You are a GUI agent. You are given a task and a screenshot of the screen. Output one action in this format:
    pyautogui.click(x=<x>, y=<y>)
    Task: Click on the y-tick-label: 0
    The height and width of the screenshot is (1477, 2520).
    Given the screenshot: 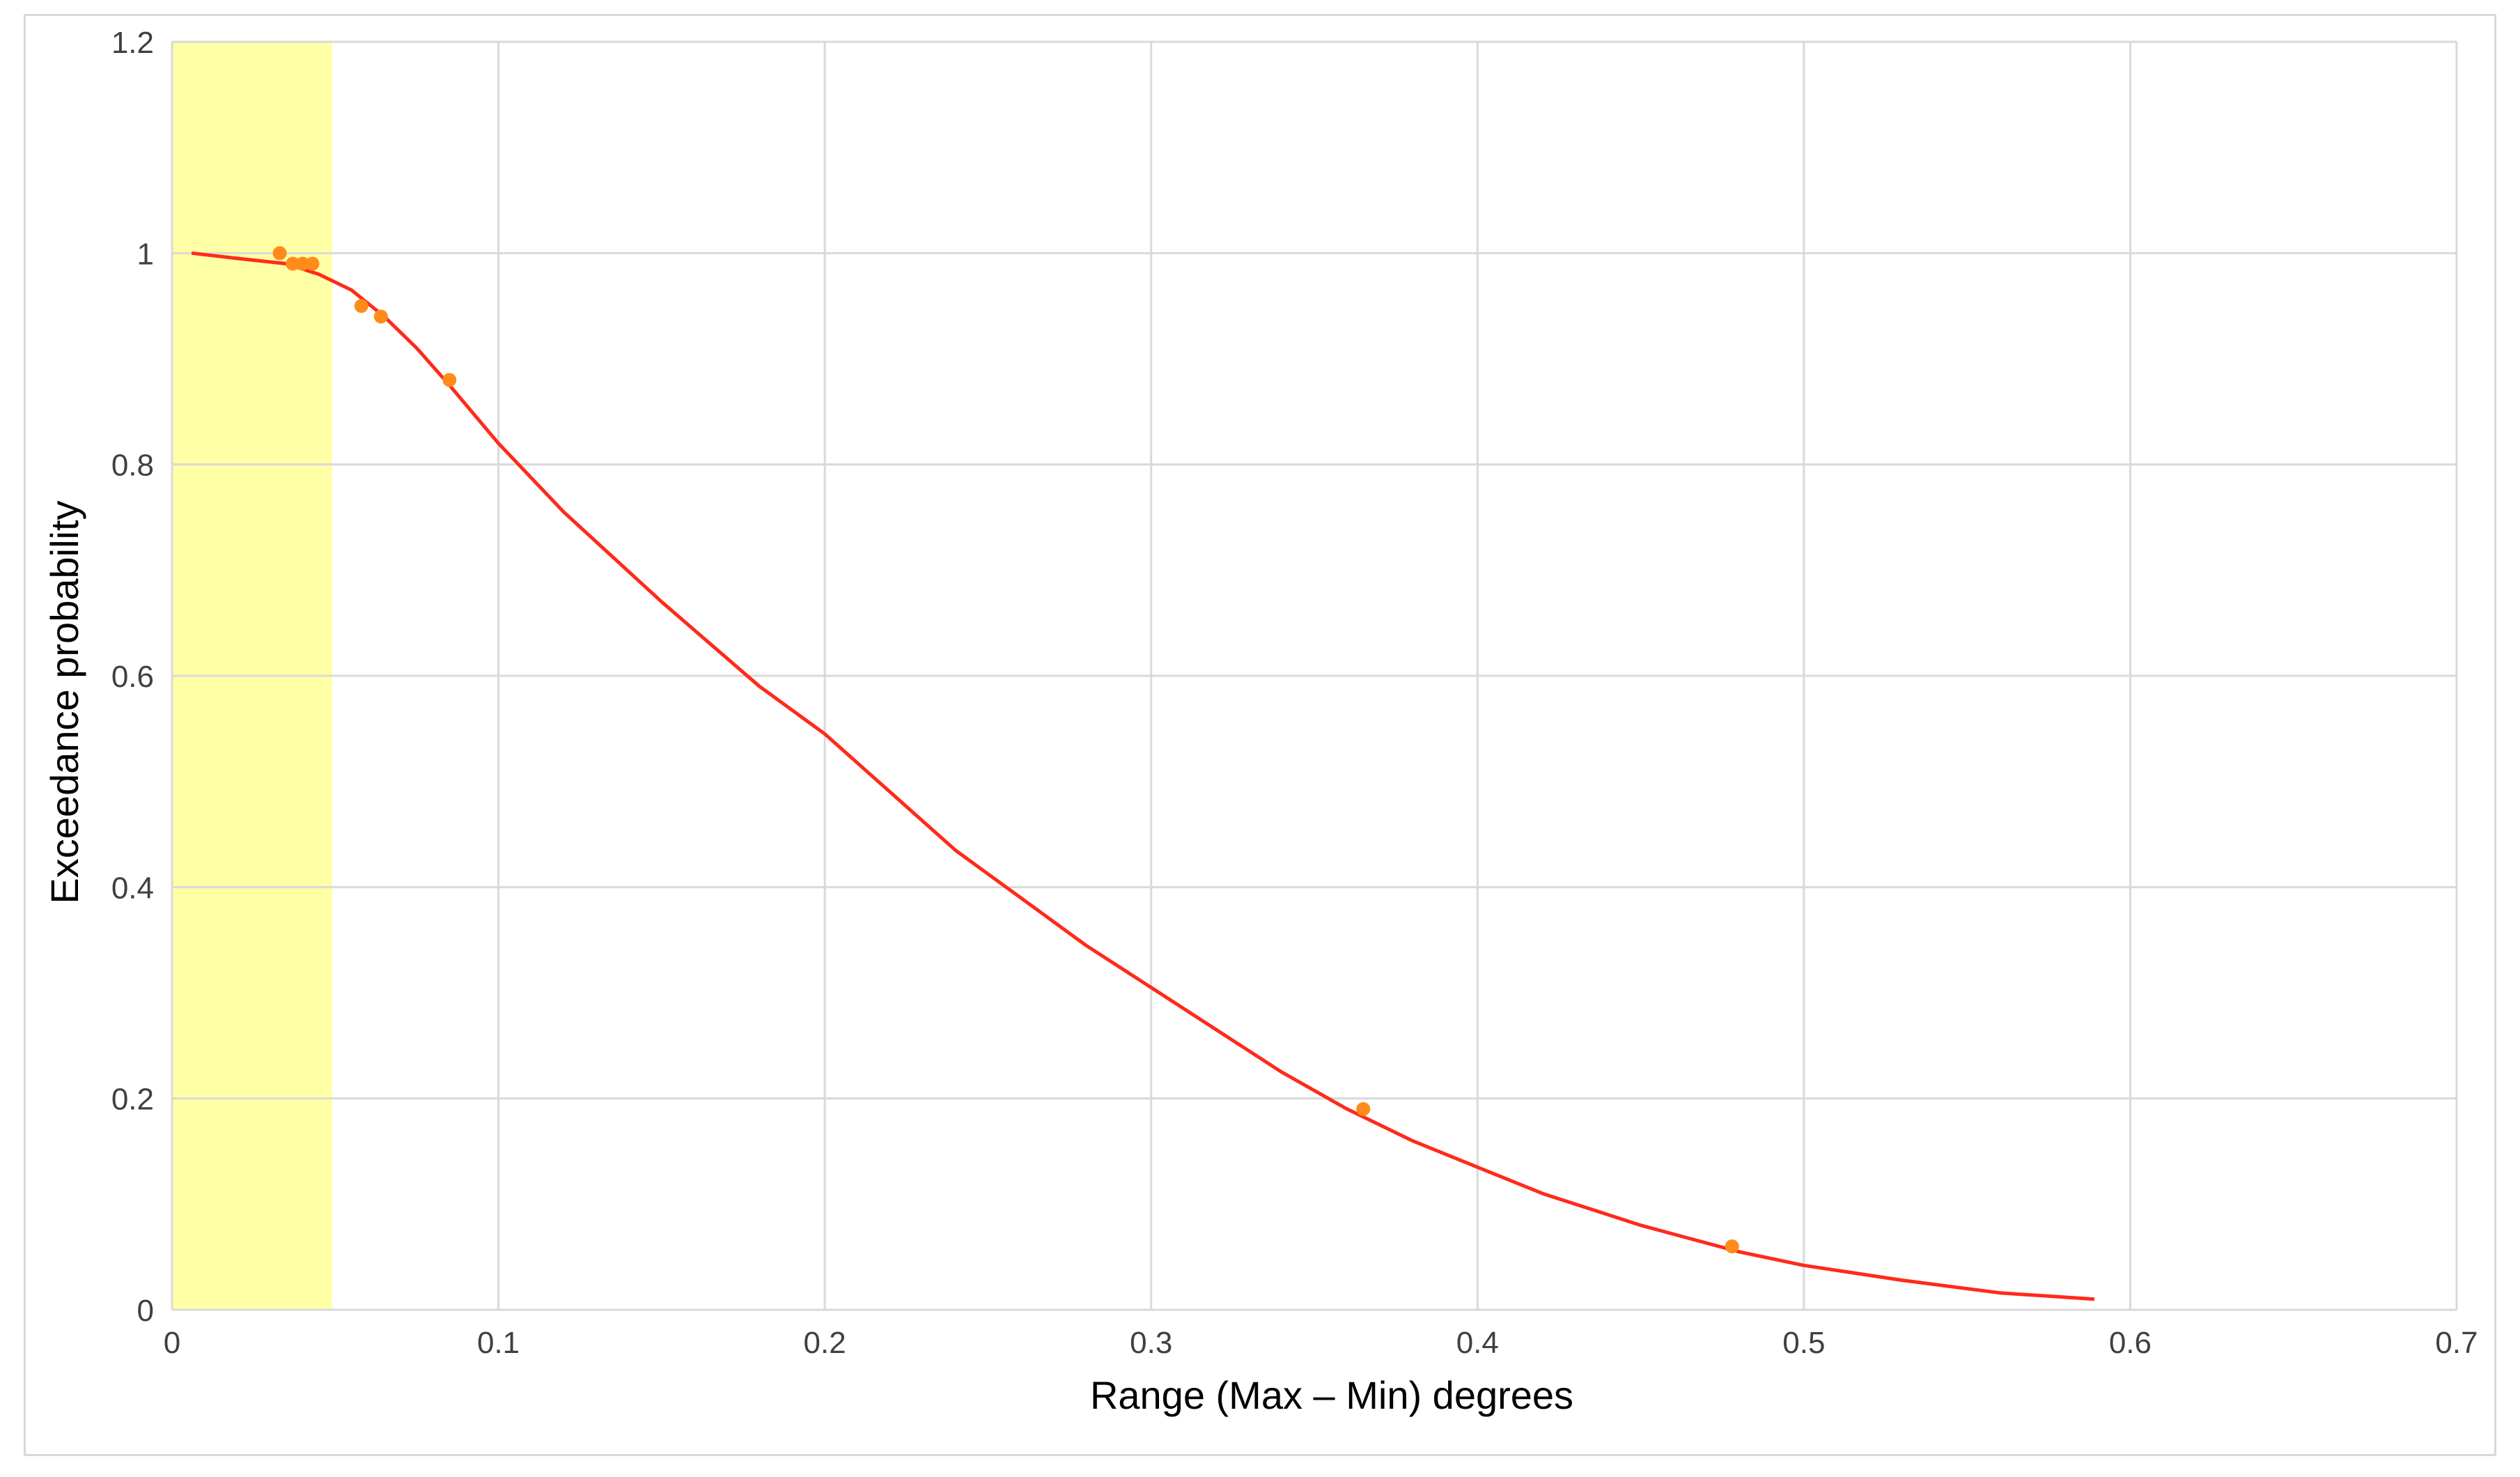 What is the action you would take?
    pyautogui.click(x=145, y=1311)
    